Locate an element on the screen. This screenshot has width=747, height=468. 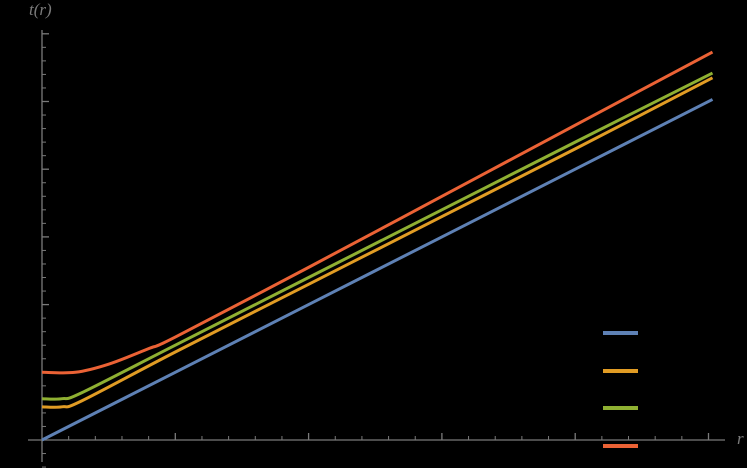
legend-swatch-blue is located at coordinates (620, 332).